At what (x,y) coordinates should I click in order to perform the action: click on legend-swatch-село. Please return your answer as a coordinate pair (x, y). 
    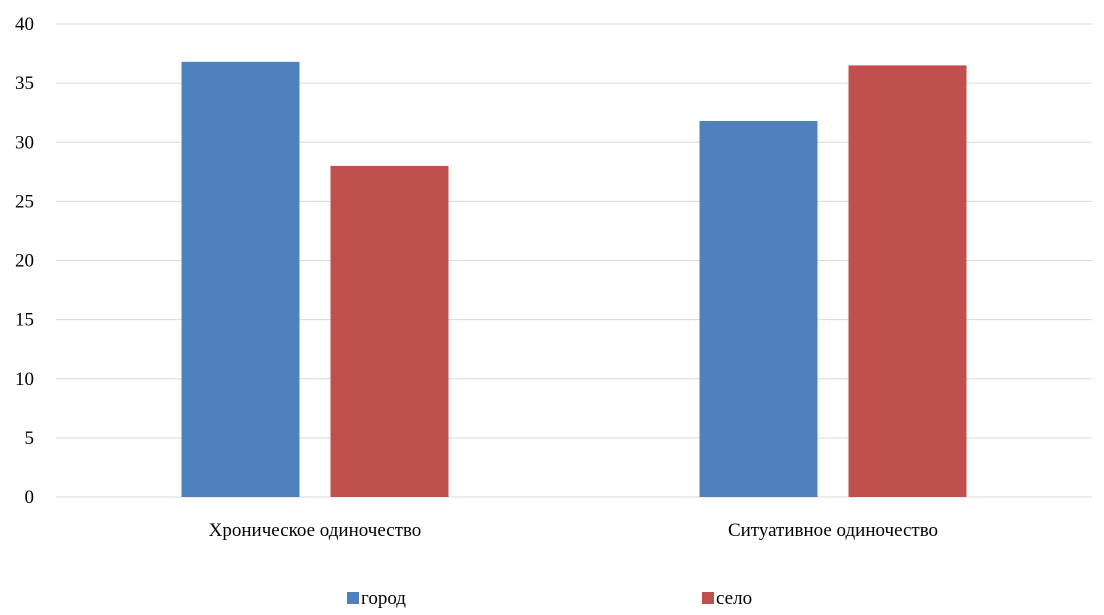
    Looking at the image, I should click on (708, 598).